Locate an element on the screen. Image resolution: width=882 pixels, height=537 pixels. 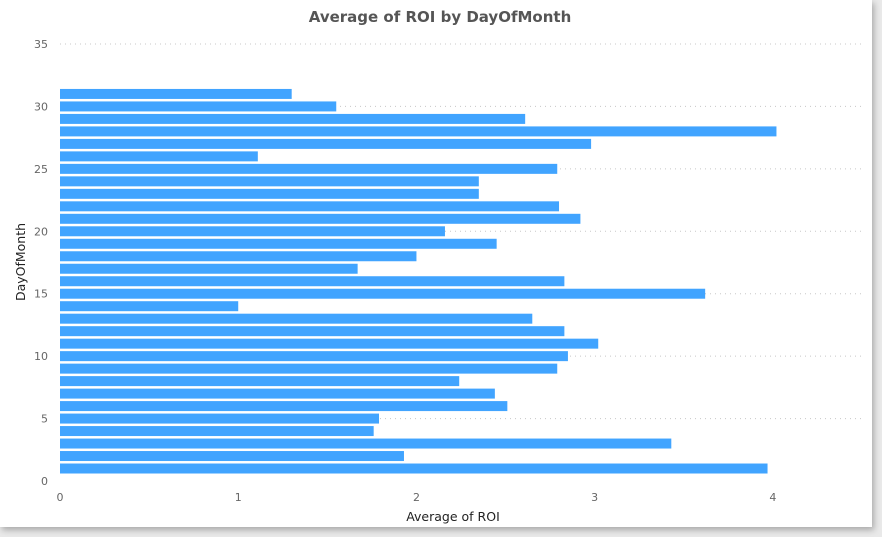
y-tick-label: 0 is located at coordinates (44, 481).